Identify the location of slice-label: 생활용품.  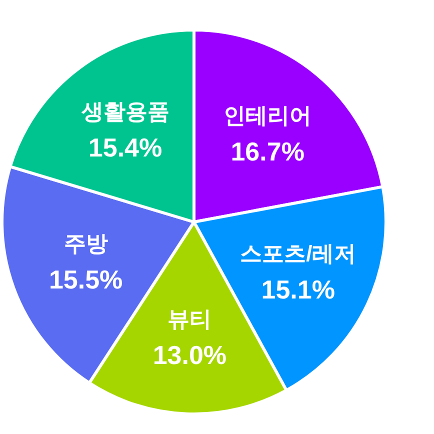
(125, 111).